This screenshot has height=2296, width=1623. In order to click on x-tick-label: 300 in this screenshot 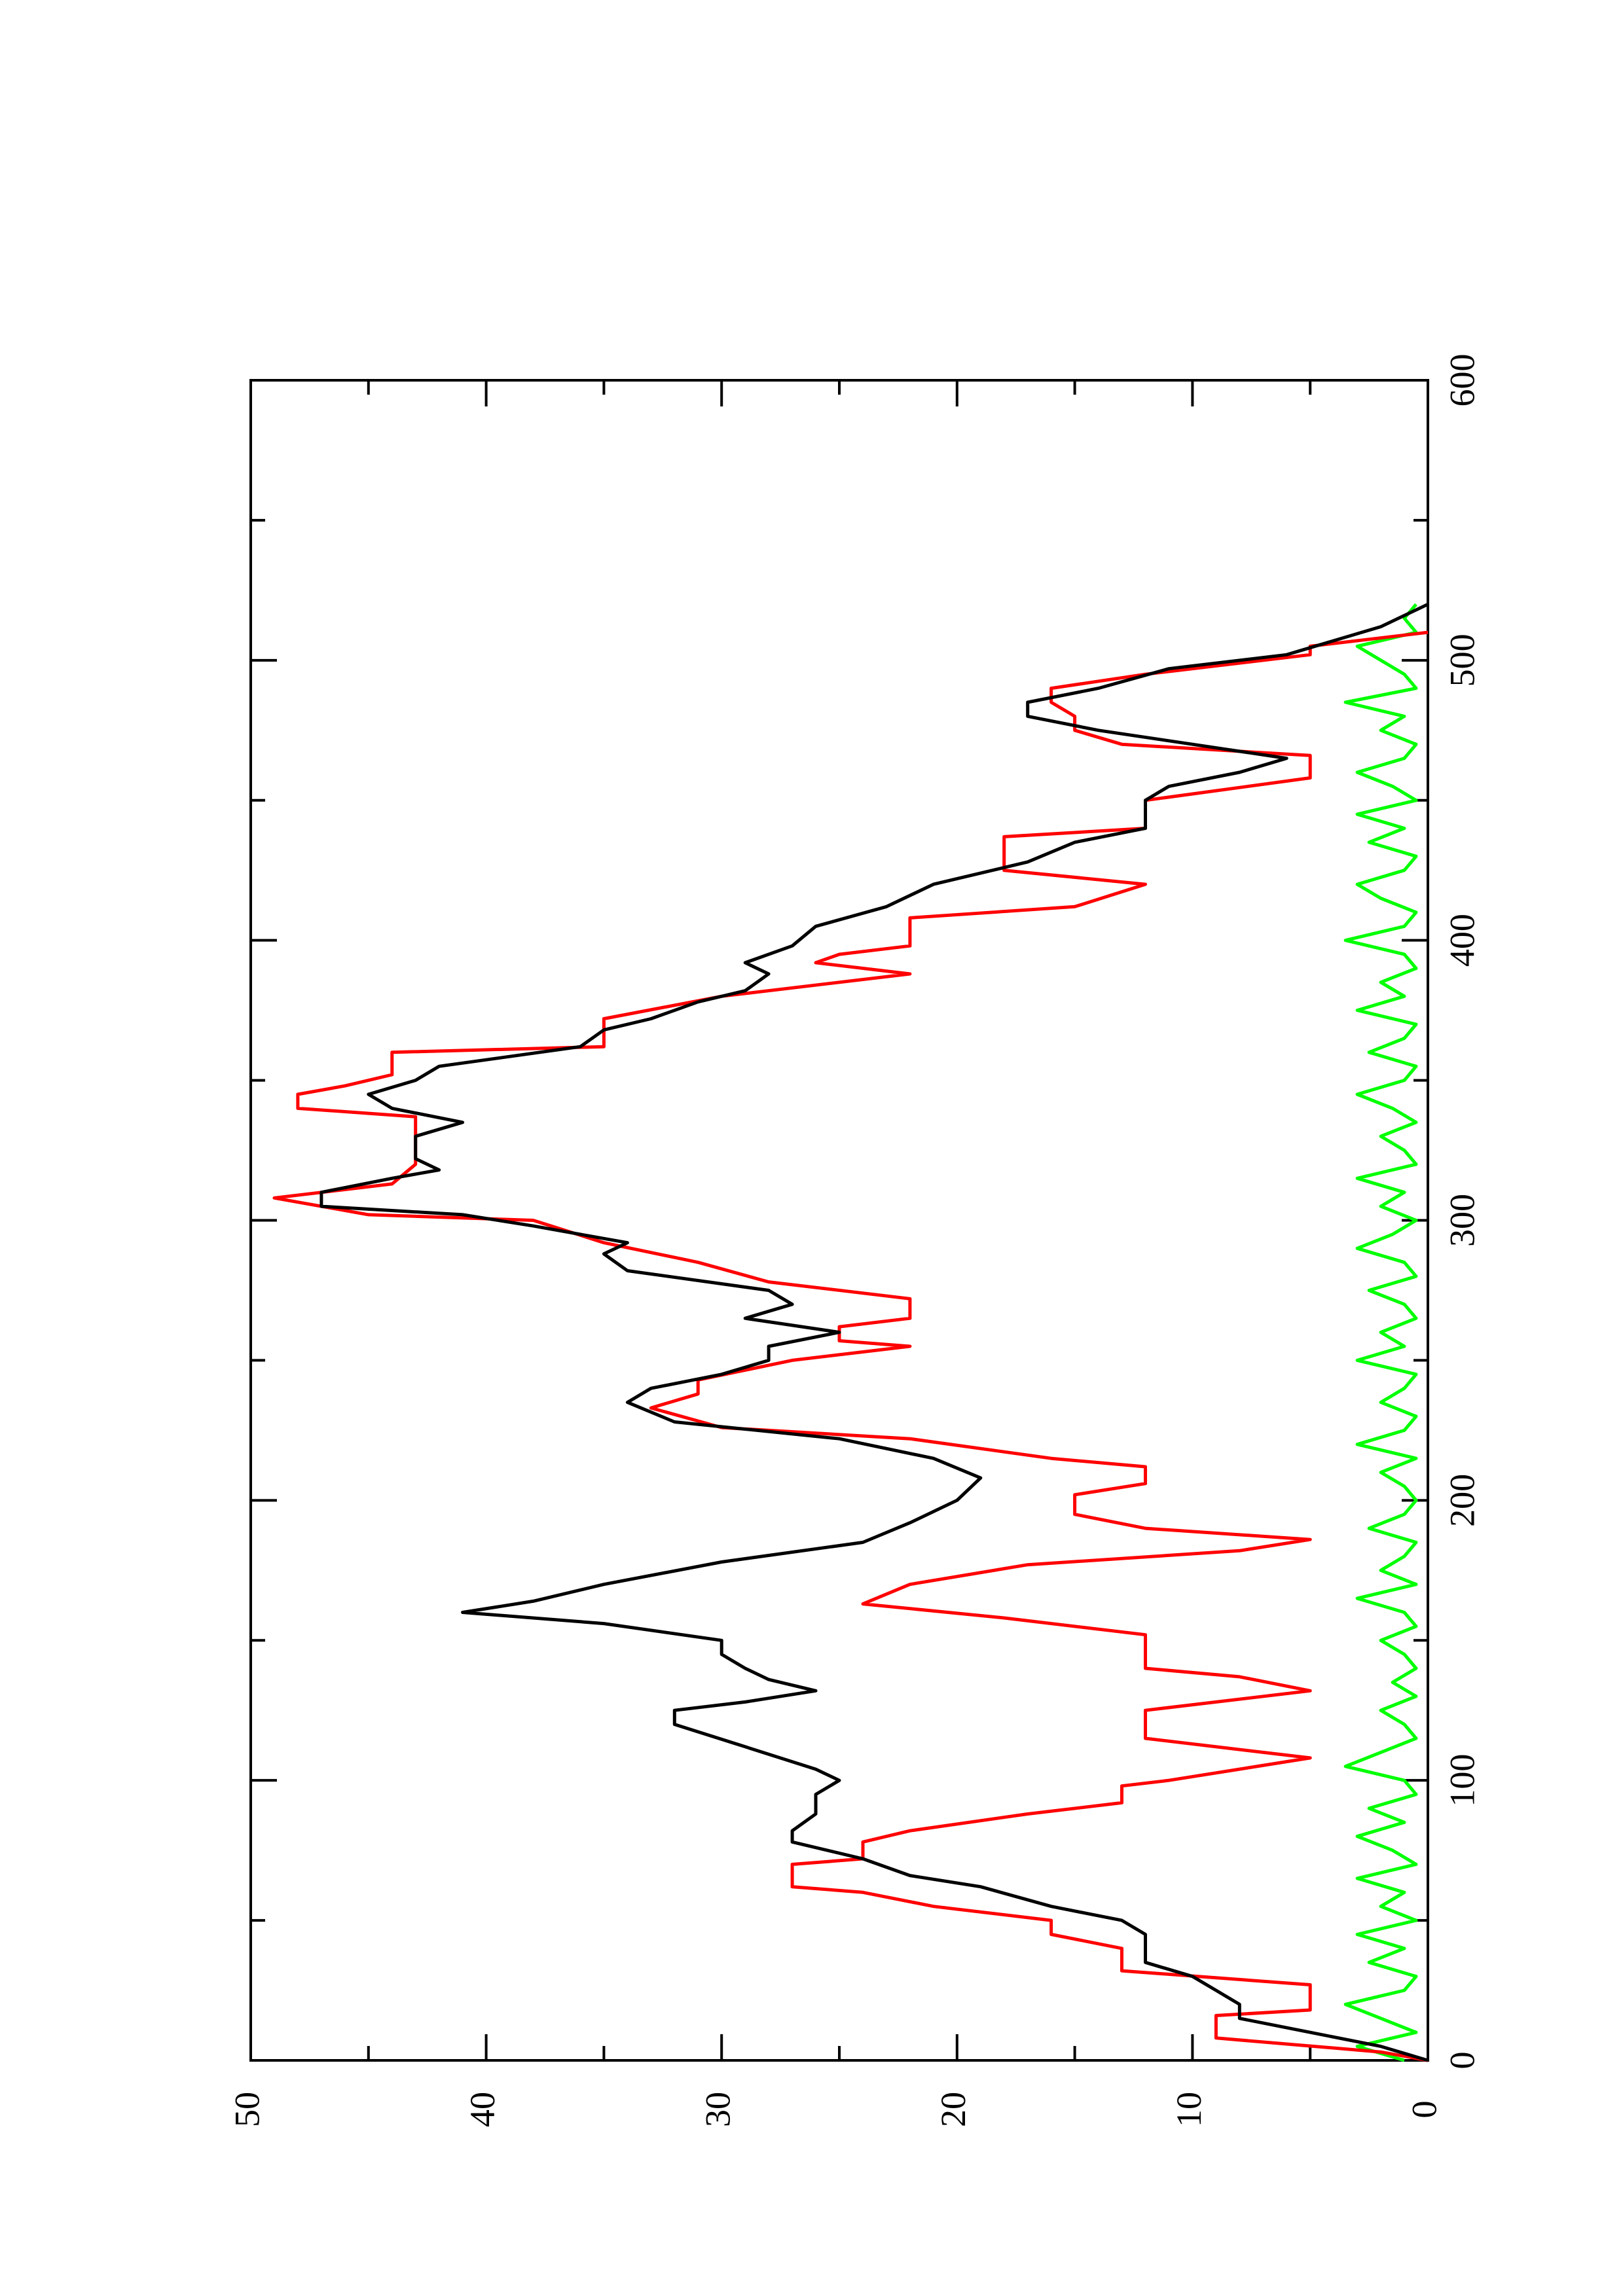, I will do `click(1462, 1220)`.